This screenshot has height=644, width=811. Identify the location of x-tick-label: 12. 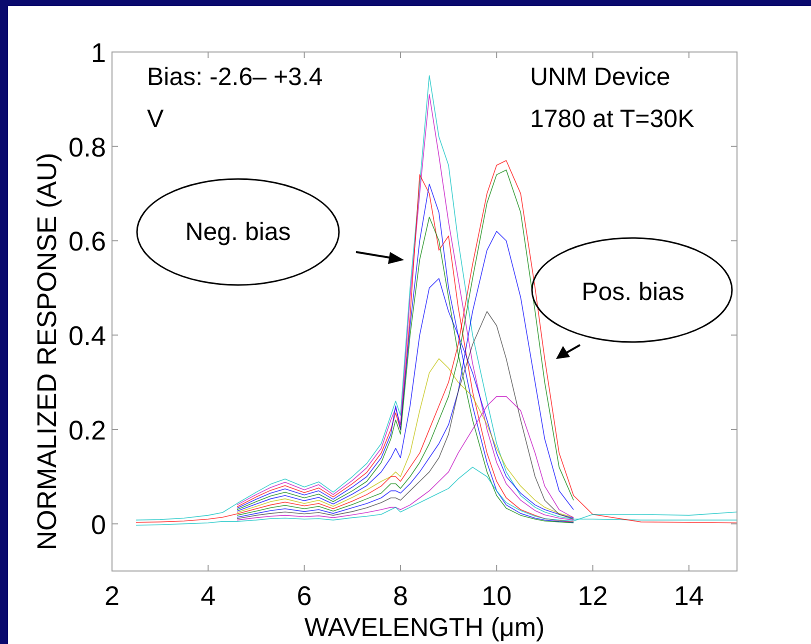
(593, 596).